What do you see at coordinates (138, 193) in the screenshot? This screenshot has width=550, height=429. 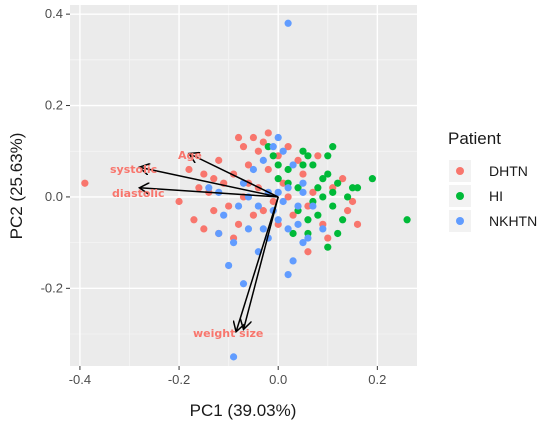 I see `loading-label-diastolic: diastolic` at bounding box center [138, 193].